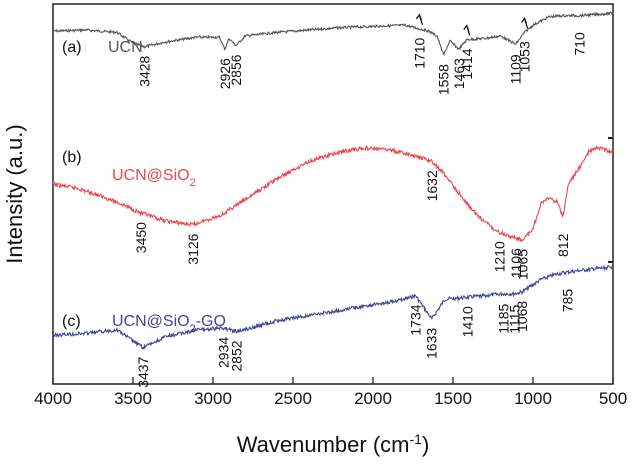 The image size is (634, 464). Describe the element at coordinates (453, 398) in the screenshot. I see `x-tick-label: 1500` at that location.